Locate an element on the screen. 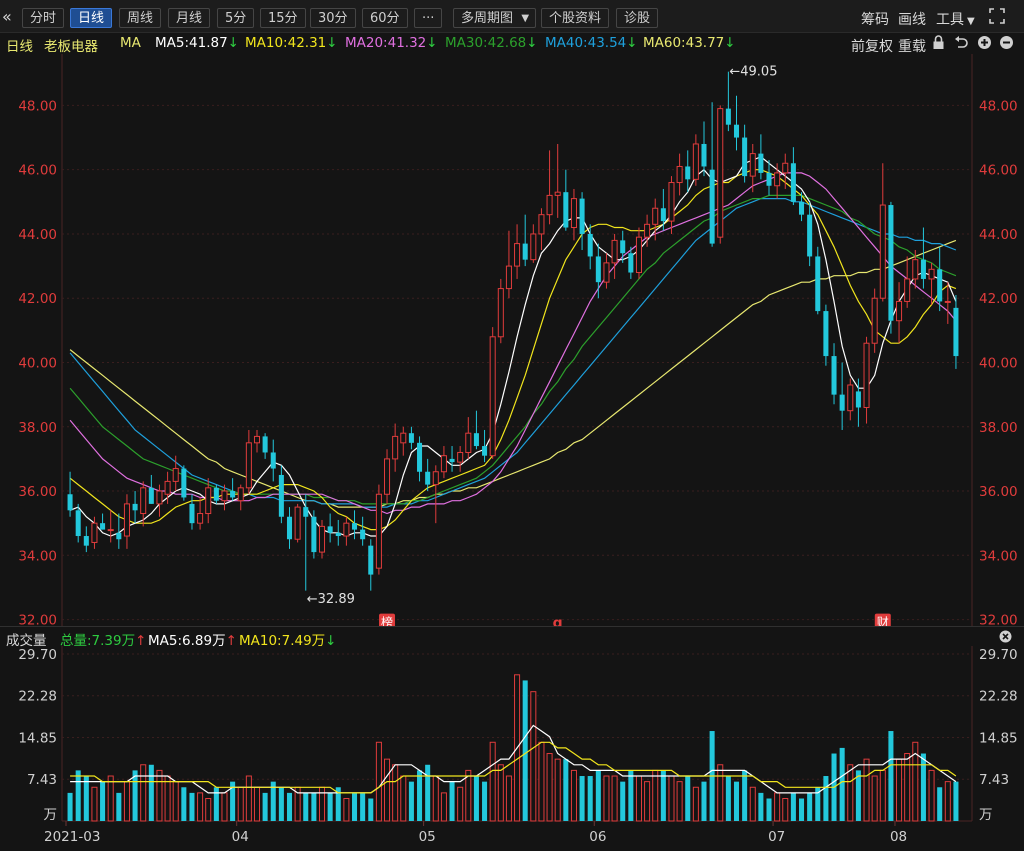 This screenshot has width=1024, height=851. price-tick-right: 36.00 is located at coordinates (998, 492).